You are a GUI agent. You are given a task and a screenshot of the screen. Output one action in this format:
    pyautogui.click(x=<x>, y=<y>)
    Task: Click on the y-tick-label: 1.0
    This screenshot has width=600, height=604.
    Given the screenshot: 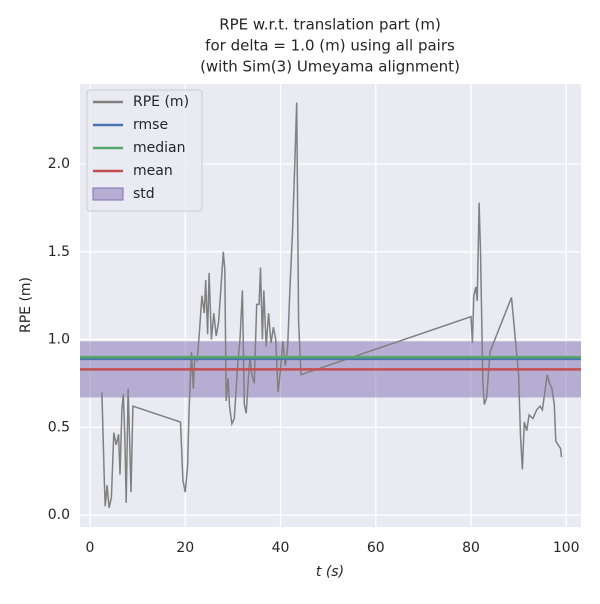 What is the action you would take?
    pyautogui.click(x=59, y=340)
    